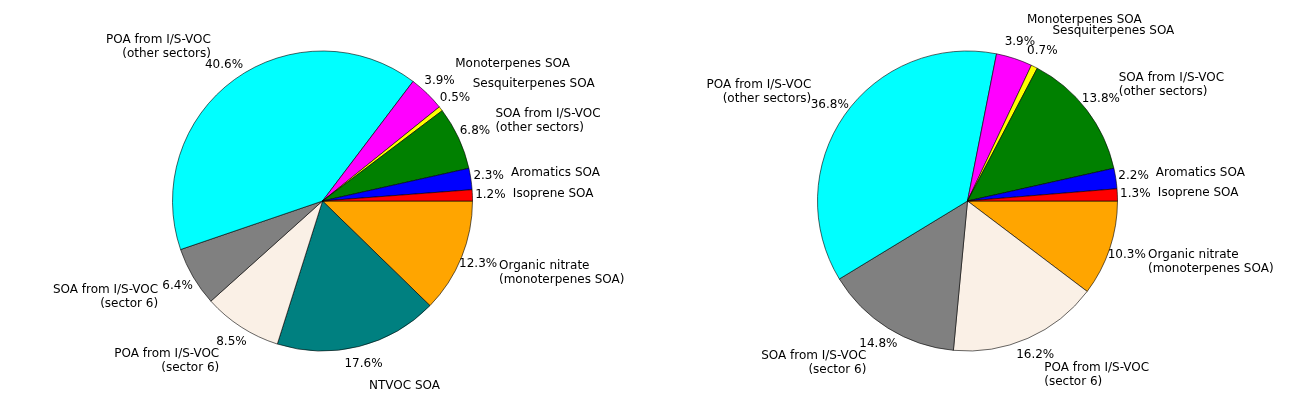 The width and height of the screenshot is (1291, 412). I want to click on data-label: 1.2%, so click(490, 193).